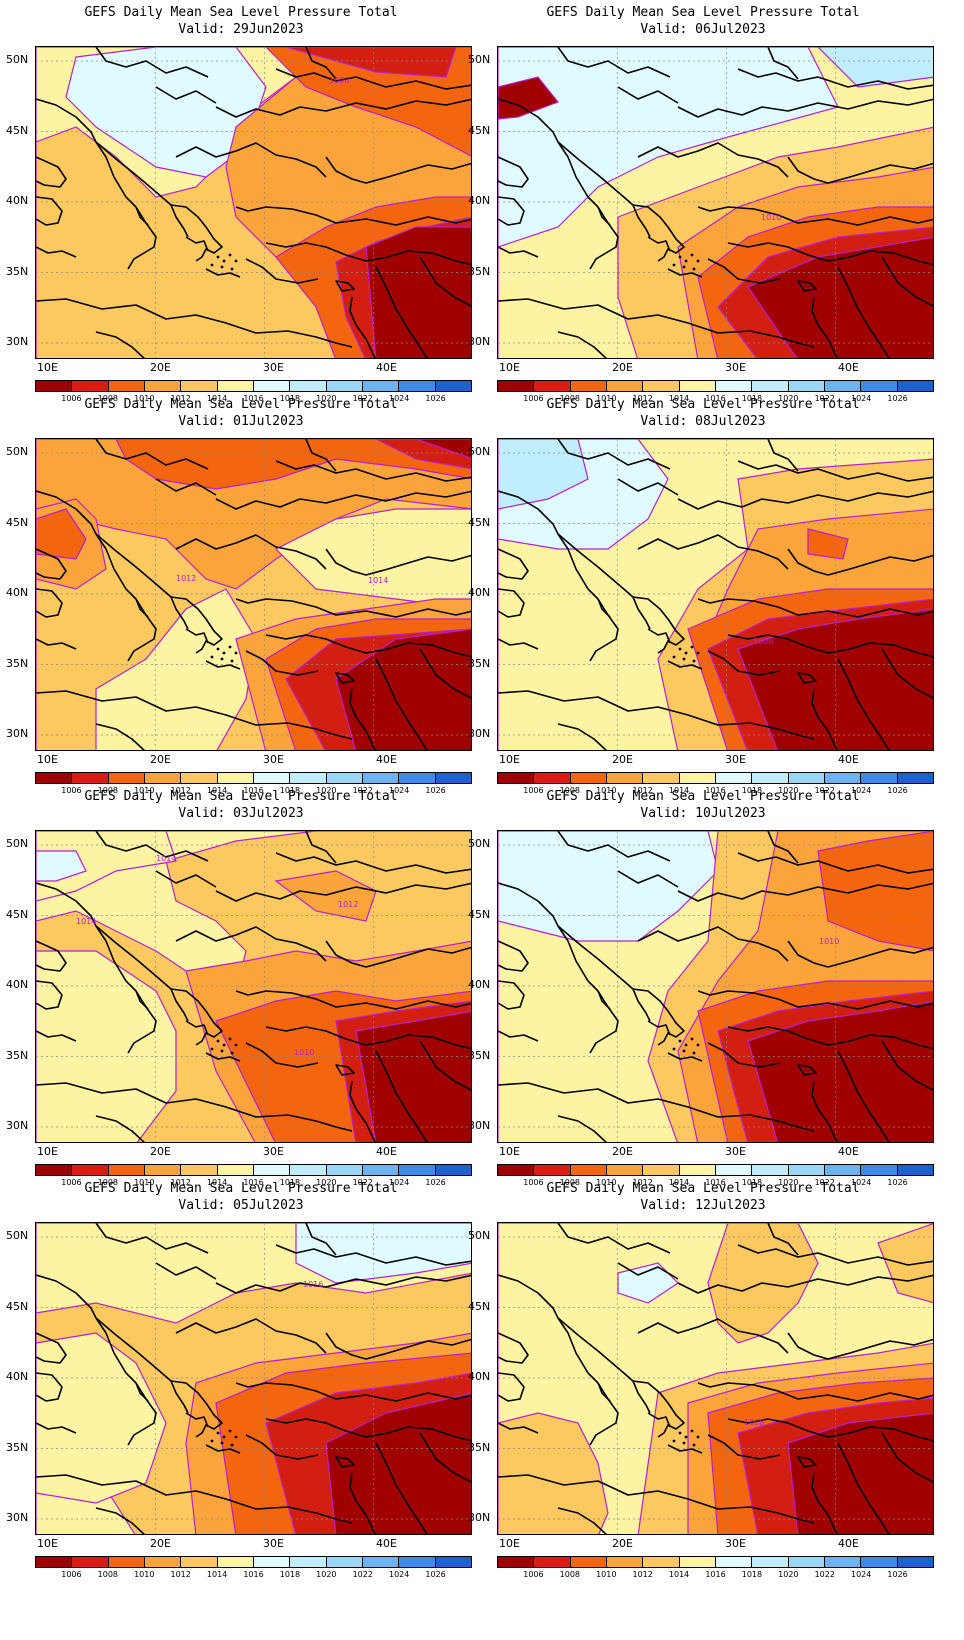  What do you see at coordinates (752, 790) in the screenshot?
I see `colorbar-label: 1018` at bounding box center [752, 790].